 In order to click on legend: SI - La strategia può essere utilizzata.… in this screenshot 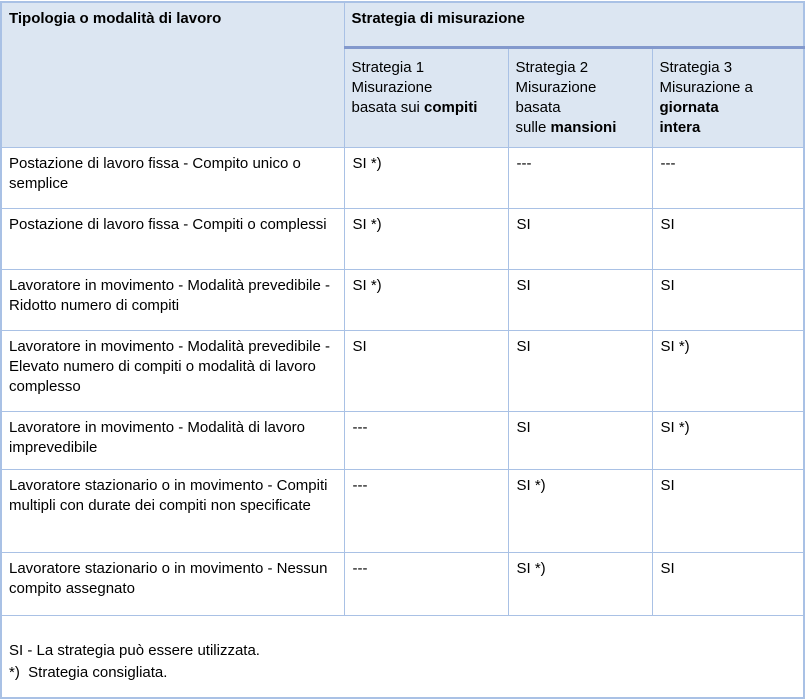, I will do `click(402, 656)`.